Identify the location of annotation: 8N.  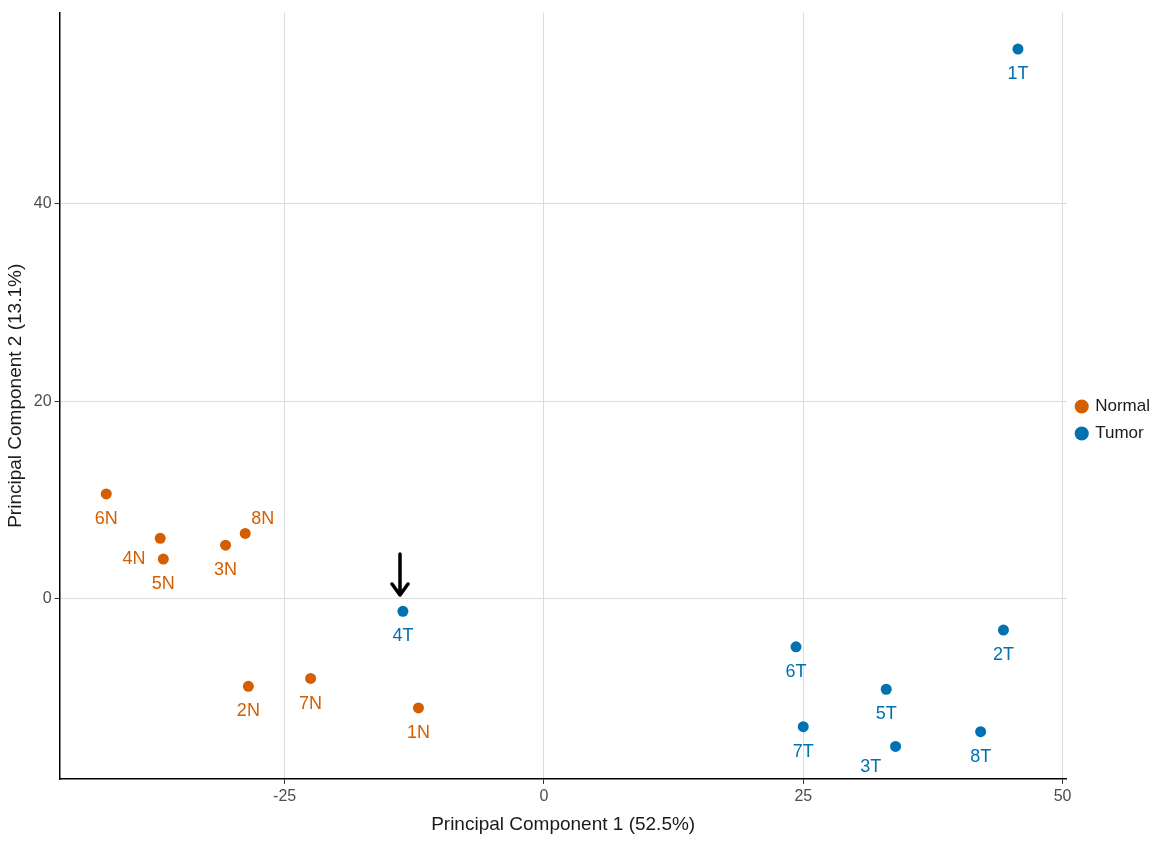
(263, 518).